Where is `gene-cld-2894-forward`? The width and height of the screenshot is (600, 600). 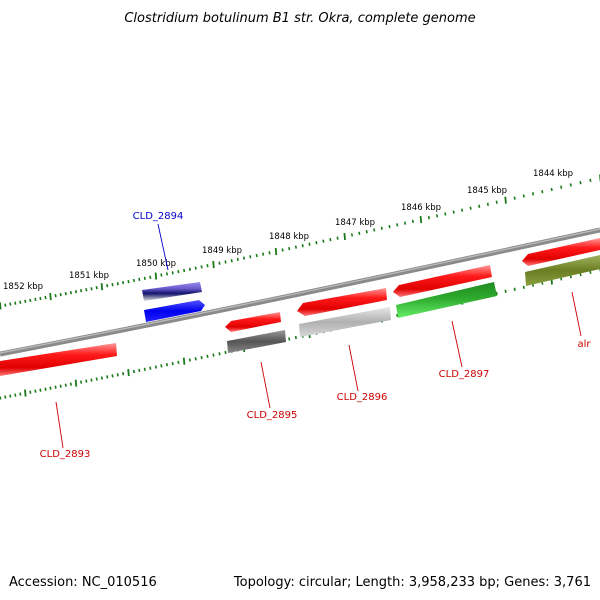 gene-cld-2894-forward is located at coordinates (172, 291).